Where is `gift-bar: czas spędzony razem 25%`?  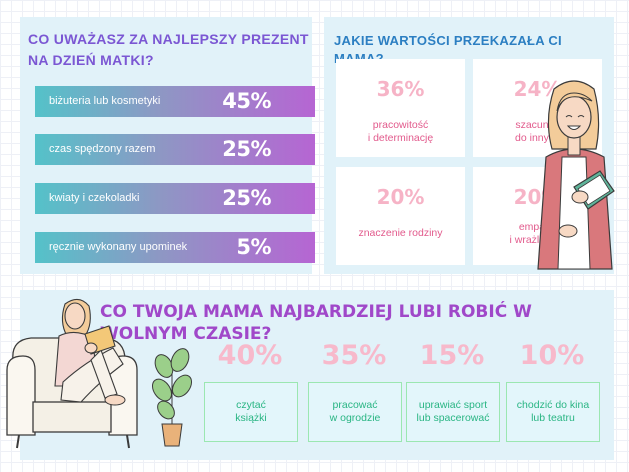
gift-bar: czas spędzony razem 25% is located at coordinates (175, 149).